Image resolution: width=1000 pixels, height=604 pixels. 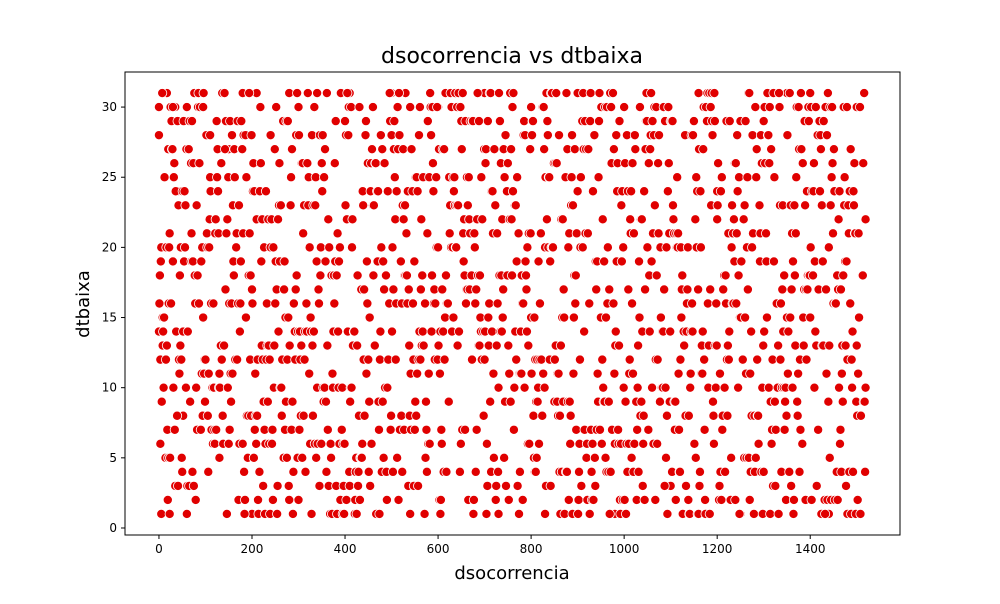 I want to click on y-axis-label: dtbaixa, so click(x=83, y=304).